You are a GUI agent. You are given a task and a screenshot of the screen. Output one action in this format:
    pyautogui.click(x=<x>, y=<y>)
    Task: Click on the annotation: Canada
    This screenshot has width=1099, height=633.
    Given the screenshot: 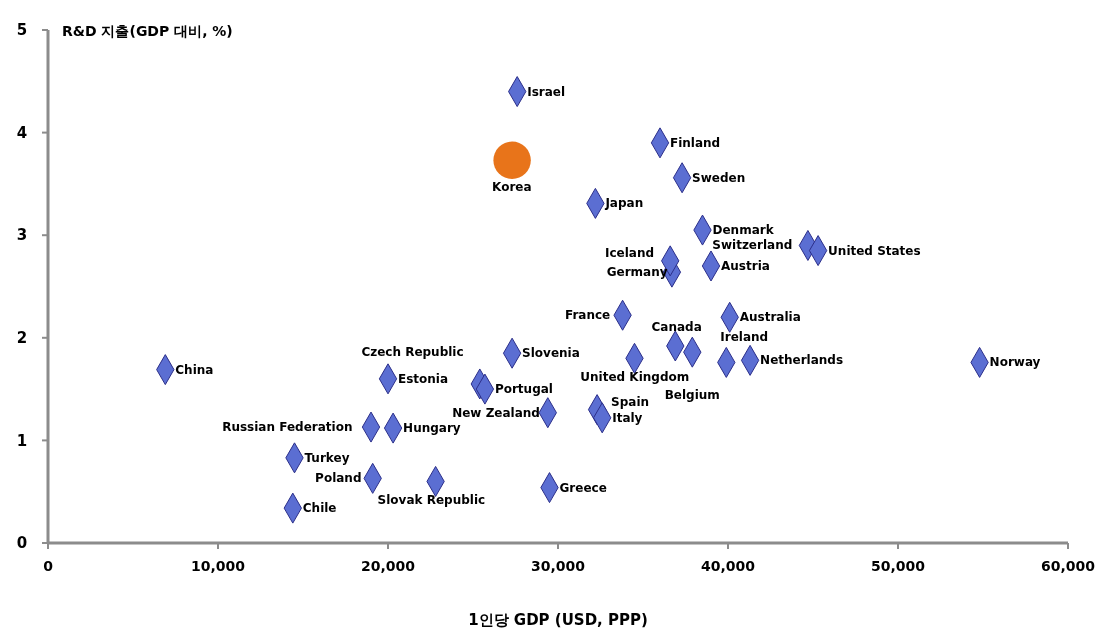 What is the action you would take?
    pyautogui.click(x=676, y=327)
    